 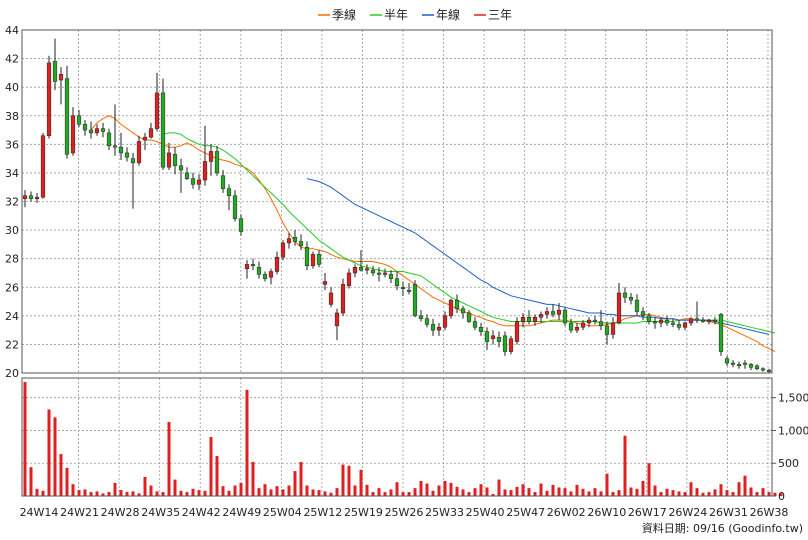 I want to click on legend-label: 半年, so click(x=396, y=15).